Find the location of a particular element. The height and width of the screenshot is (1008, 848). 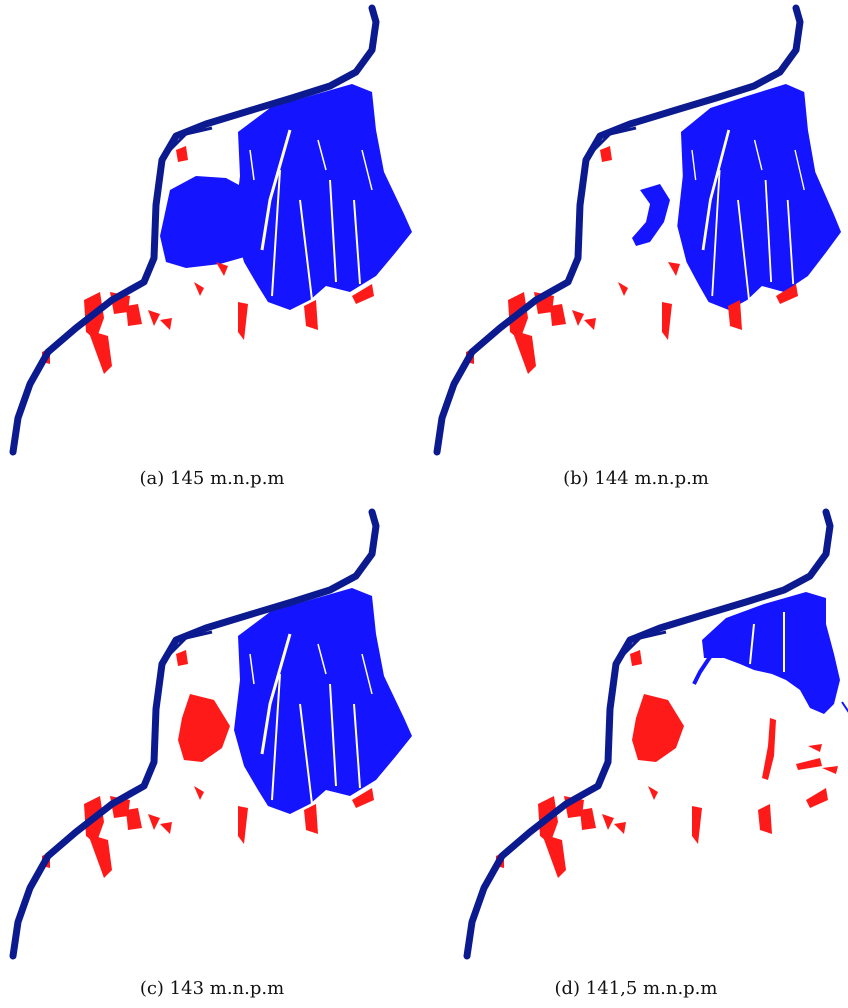

flooded-basin is located at coordinates (210, 222).